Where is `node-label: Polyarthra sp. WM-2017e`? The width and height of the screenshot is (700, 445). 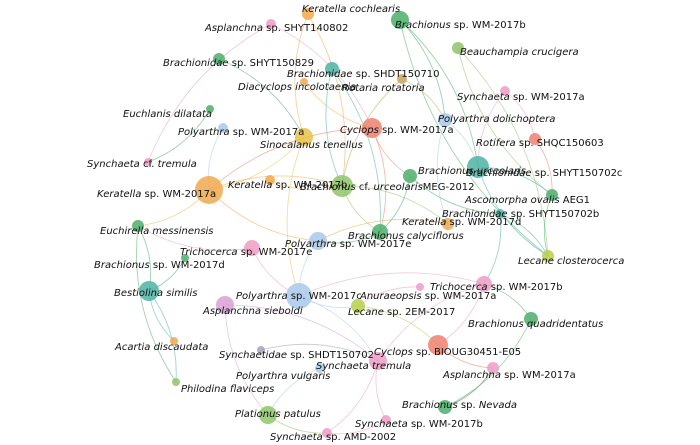
node-label: Polyarthra sp. WM-2017e is located at coordinates (348, 244).